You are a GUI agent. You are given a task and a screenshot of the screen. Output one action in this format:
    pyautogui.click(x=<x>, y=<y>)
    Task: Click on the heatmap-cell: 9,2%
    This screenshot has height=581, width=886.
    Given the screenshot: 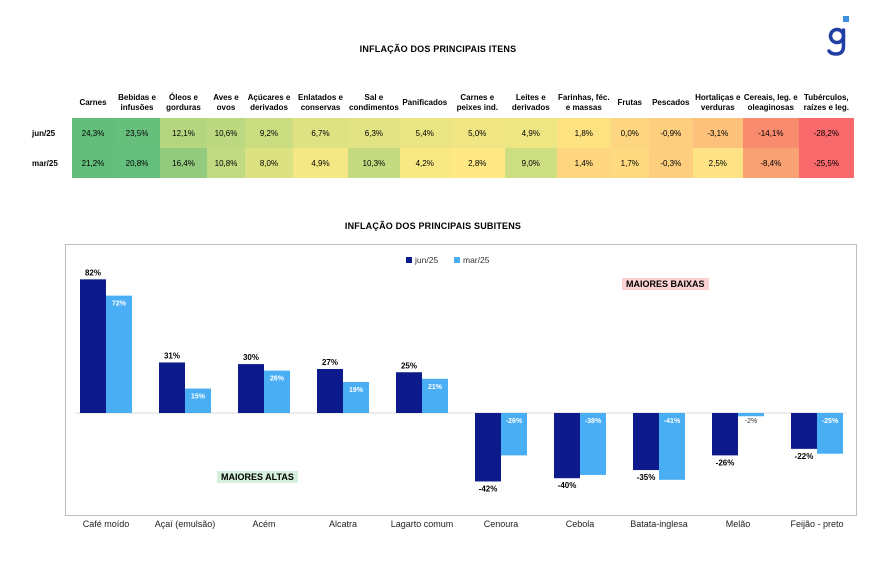 What is the action you would take?
    pyautogui.click(x=269, y=133)
    